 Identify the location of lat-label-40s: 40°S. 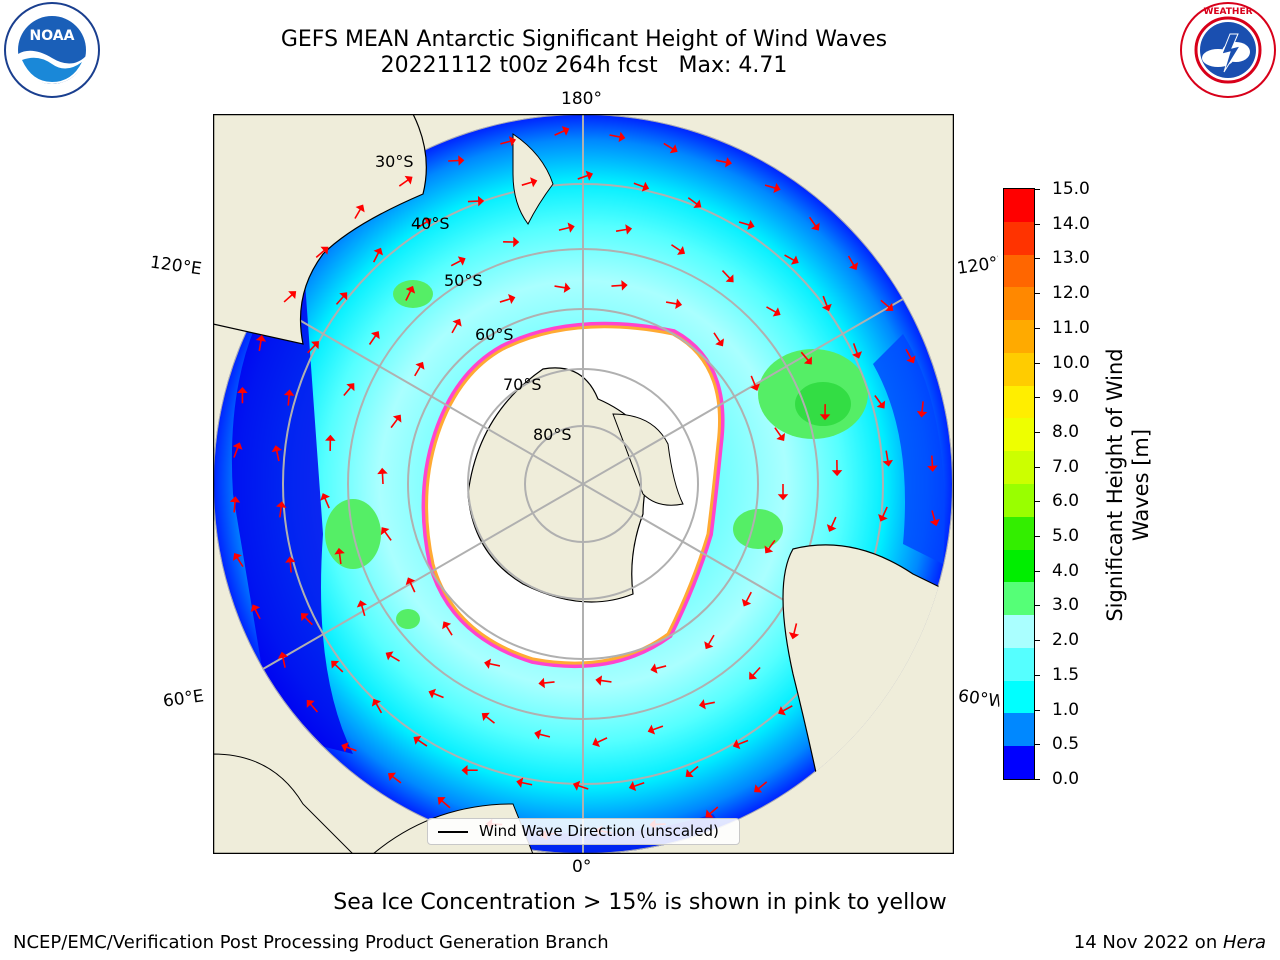
(430, 223).